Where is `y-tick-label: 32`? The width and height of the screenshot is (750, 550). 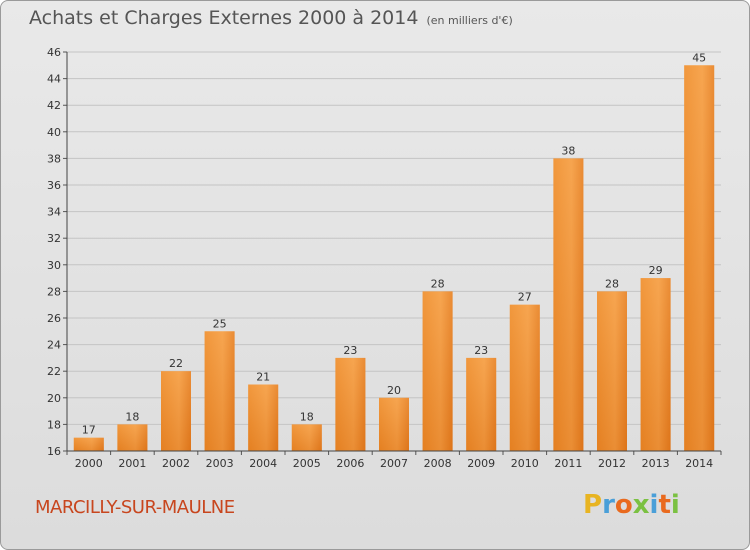
y-tick-label: 32 is located at coordinates (54, 238).